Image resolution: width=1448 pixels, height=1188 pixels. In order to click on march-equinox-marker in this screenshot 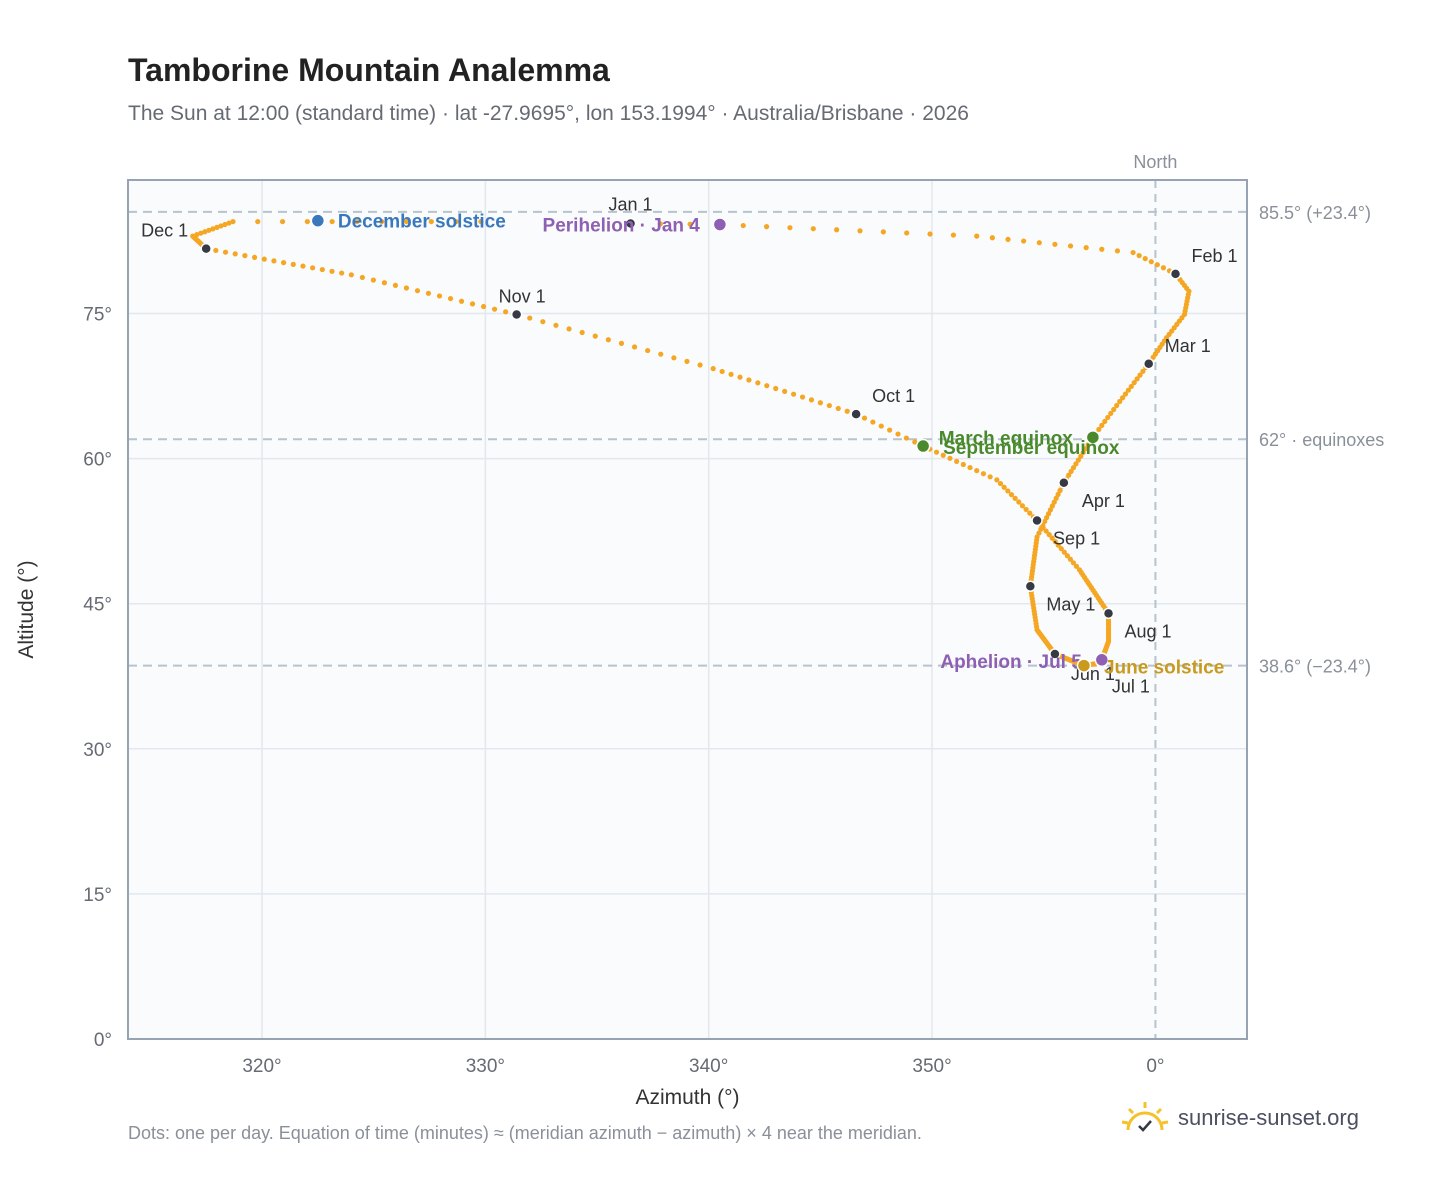, I will do `click(1093, 437)`.